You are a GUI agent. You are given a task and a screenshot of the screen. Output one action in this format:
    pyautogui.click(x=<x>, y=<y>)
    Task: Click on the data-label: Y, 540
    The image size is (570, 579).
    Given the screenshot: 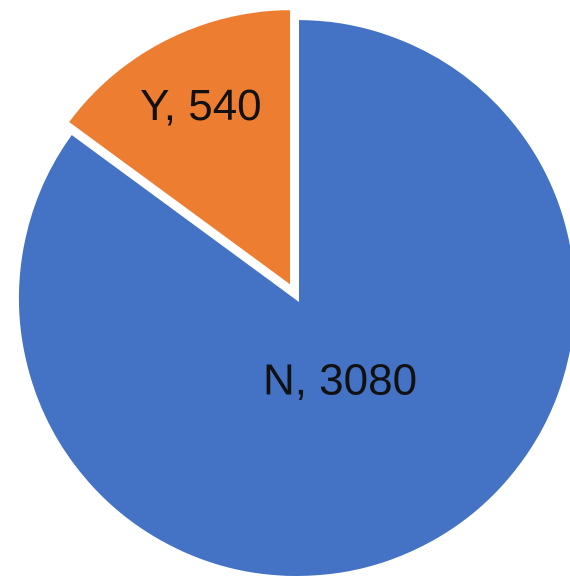 What is the action you would take?
    pyautogui.click(x=201, y=105)
    